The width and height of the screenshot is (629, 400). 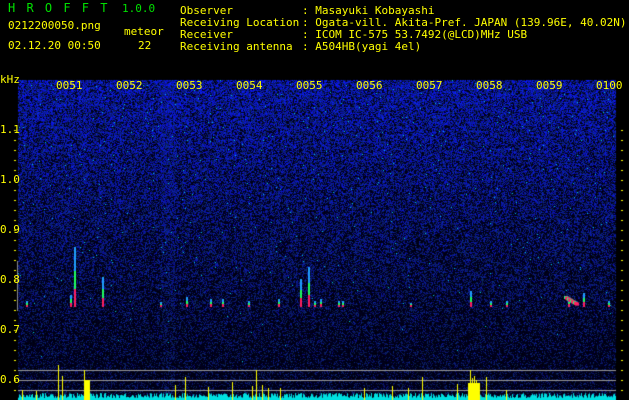 What do you see at coordinates (129, 85) in the screenshot?
I see `time-tick-label: 0052` at bounding box center [129, 85].